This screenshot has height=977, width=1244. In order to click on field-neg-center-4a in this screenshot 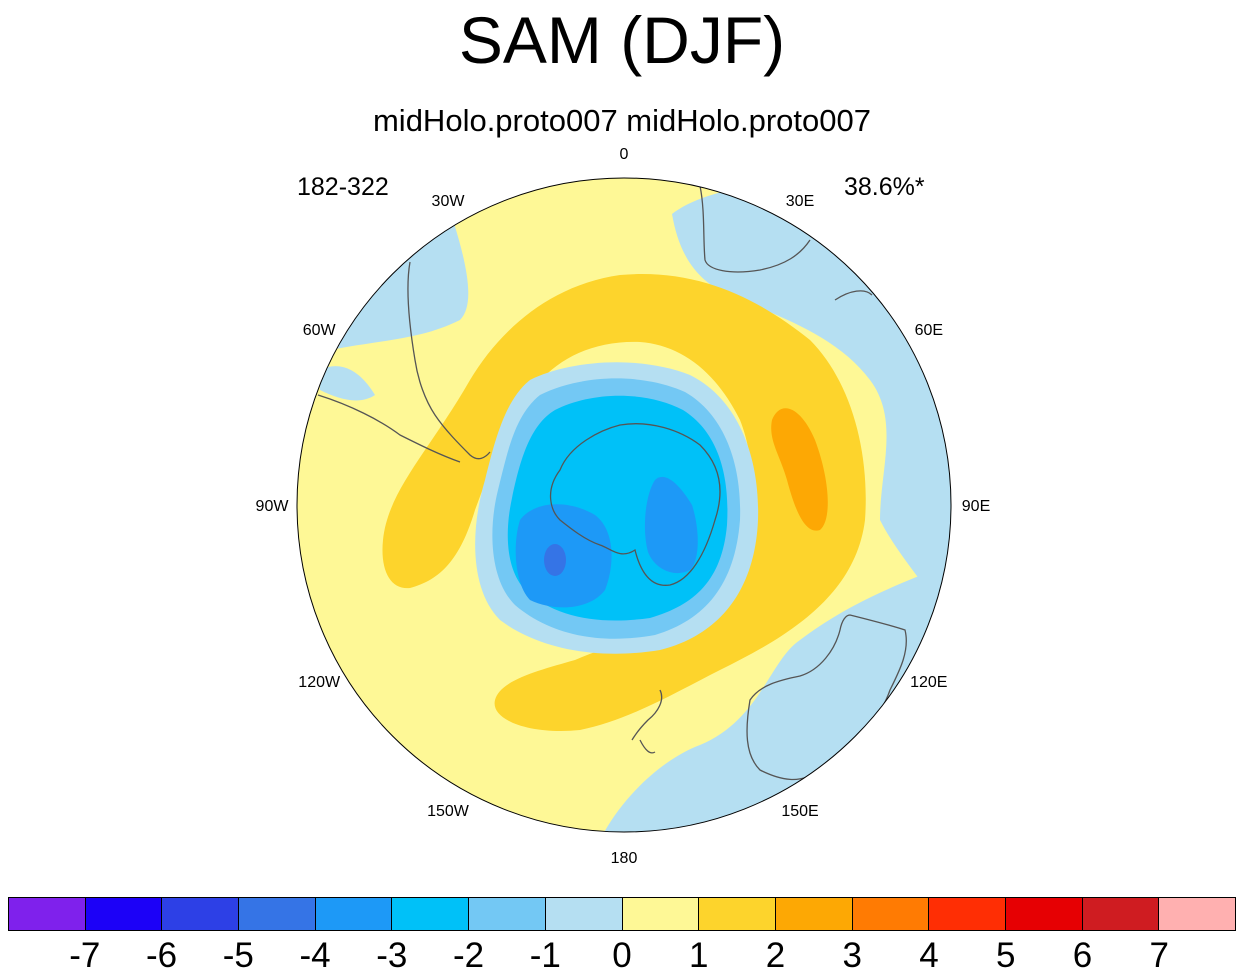, I will do `click(671, 525)`.